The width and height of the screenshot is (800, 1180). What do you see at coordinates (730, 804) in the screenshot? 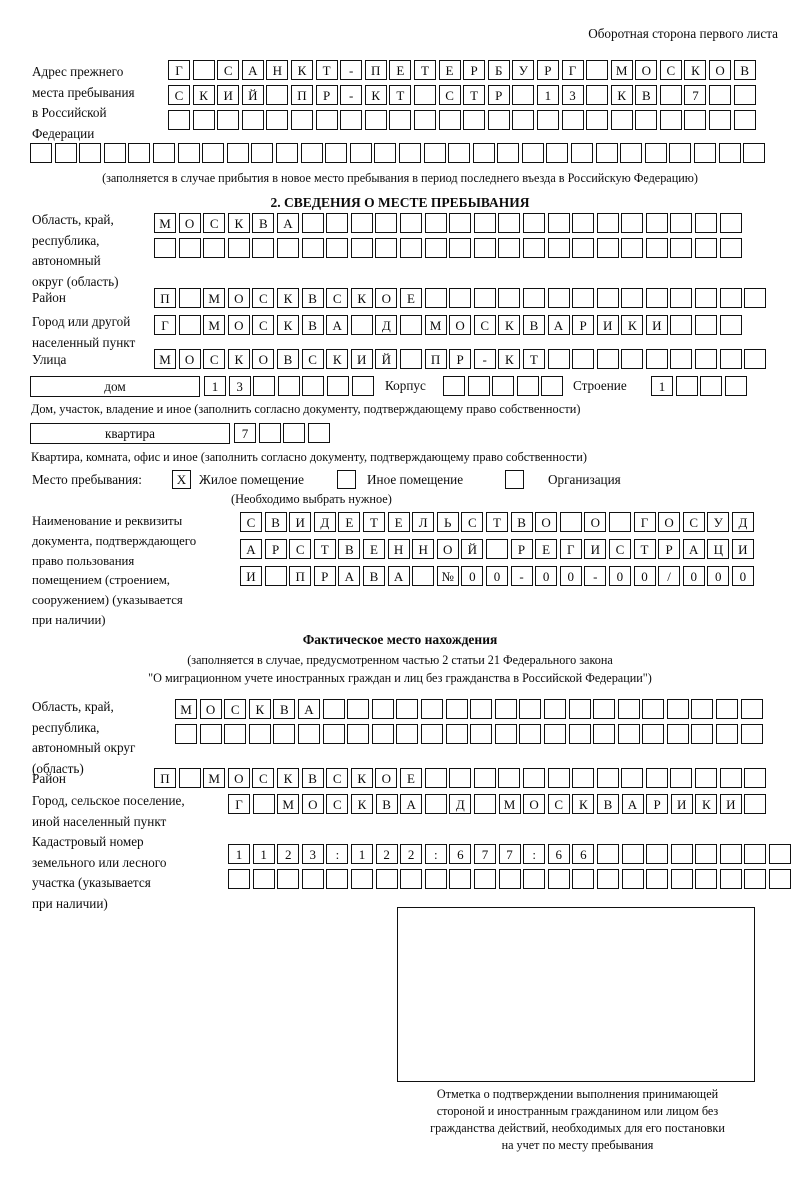
I see `actual-city-row-cell-21: И` at bounding box center [730, 804].